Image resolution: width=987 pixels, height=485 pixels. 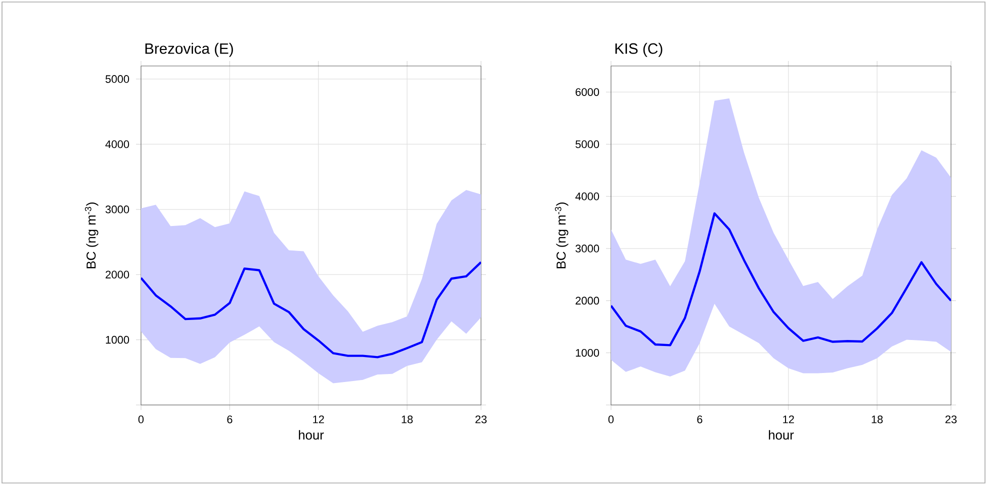 I want to click on chart-title: Brezovica (E), so click(x=189, y=49).